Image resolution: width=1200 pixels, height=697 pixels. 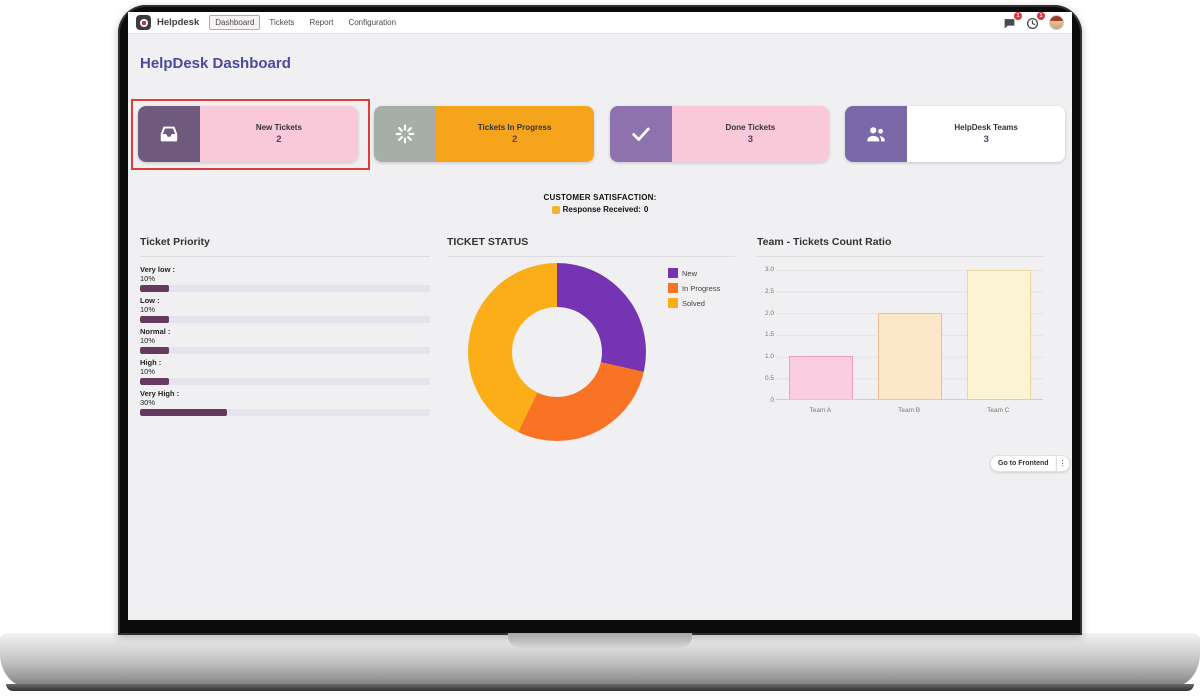 What do you see at coordinates (694, 273) in the screenshot?
I see `legend-item-new: New` at bounding box center [694, 273].